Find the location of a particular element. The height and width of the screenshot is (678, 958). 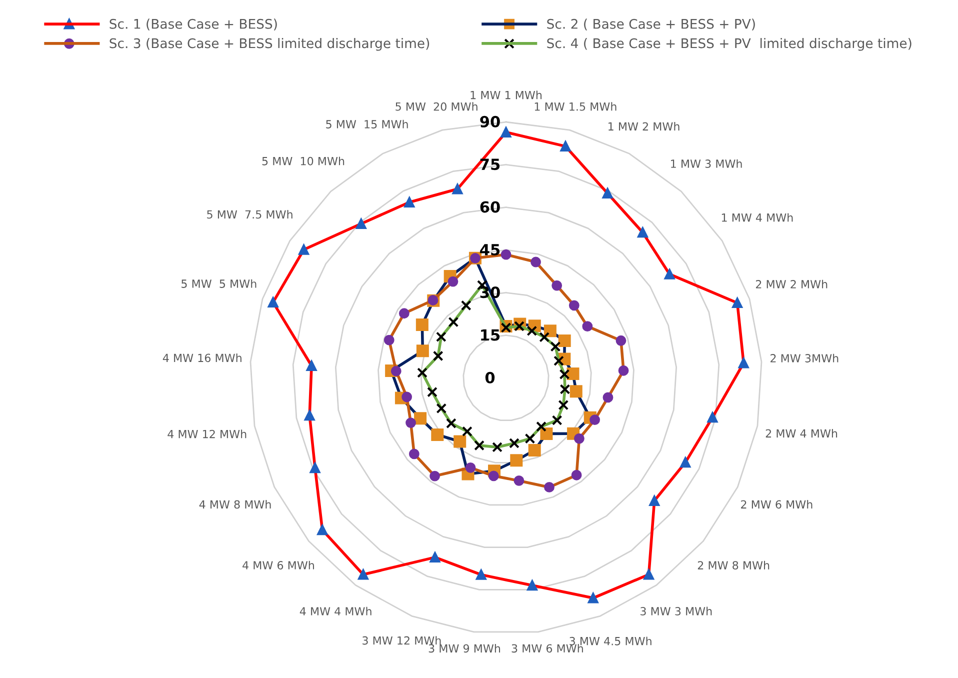

spoke-label: 2 MW 8 MWh is located at coordinates (734, 565).